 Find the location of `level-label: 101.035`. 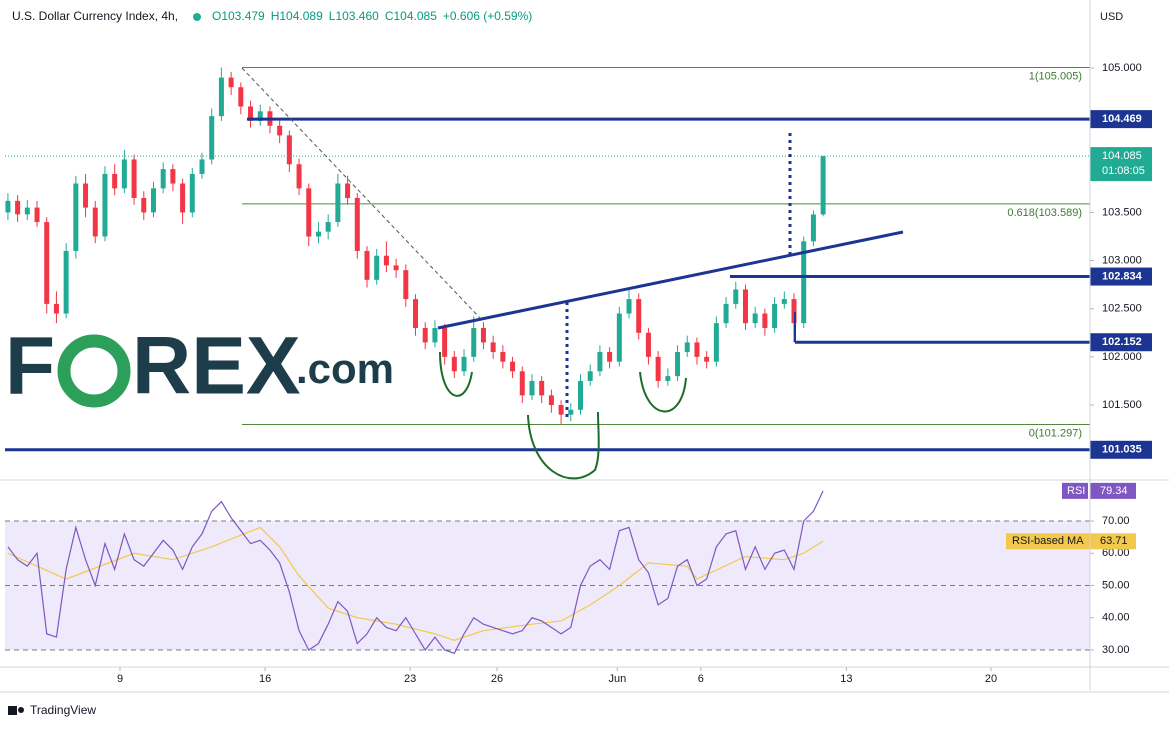

level-label: 101.035 is located at coordinates (1122, 450).